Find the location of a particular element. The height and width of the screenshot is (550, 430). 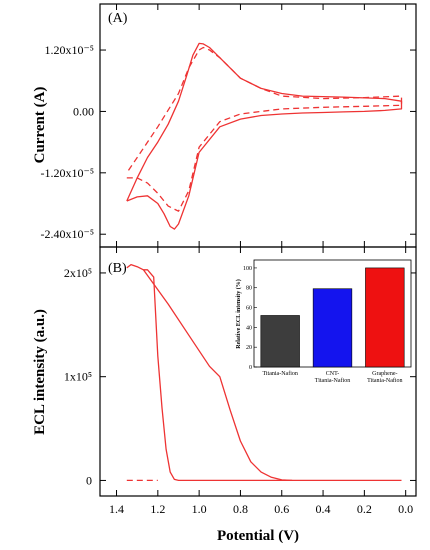

x-tick-label: 0.0 is located at coordinates (405, 509).